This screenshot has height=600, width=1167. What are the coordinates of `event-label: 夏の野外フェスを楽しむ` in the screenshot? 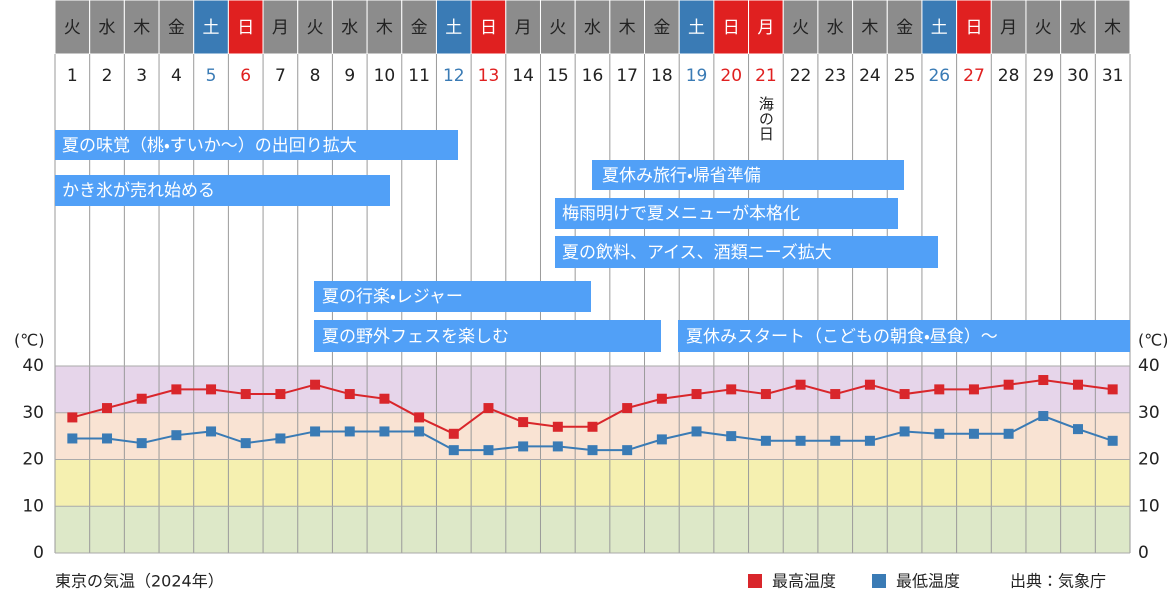 It's located at (415, 337).